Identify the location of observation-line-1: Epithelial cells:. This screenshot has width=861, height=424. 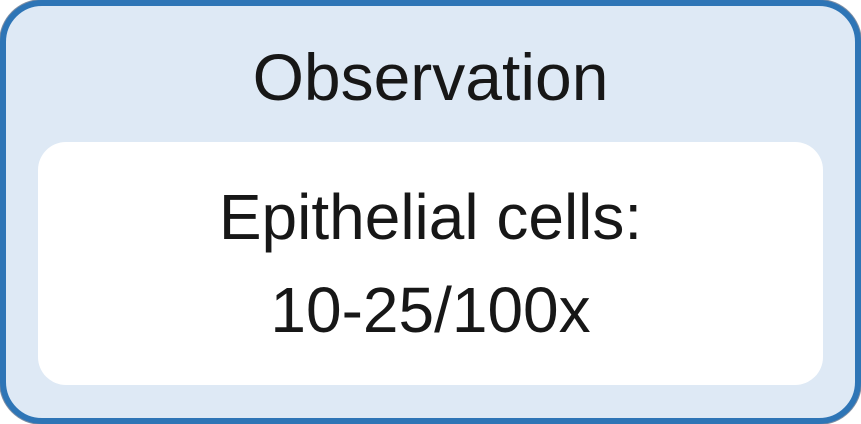
(430, 216).